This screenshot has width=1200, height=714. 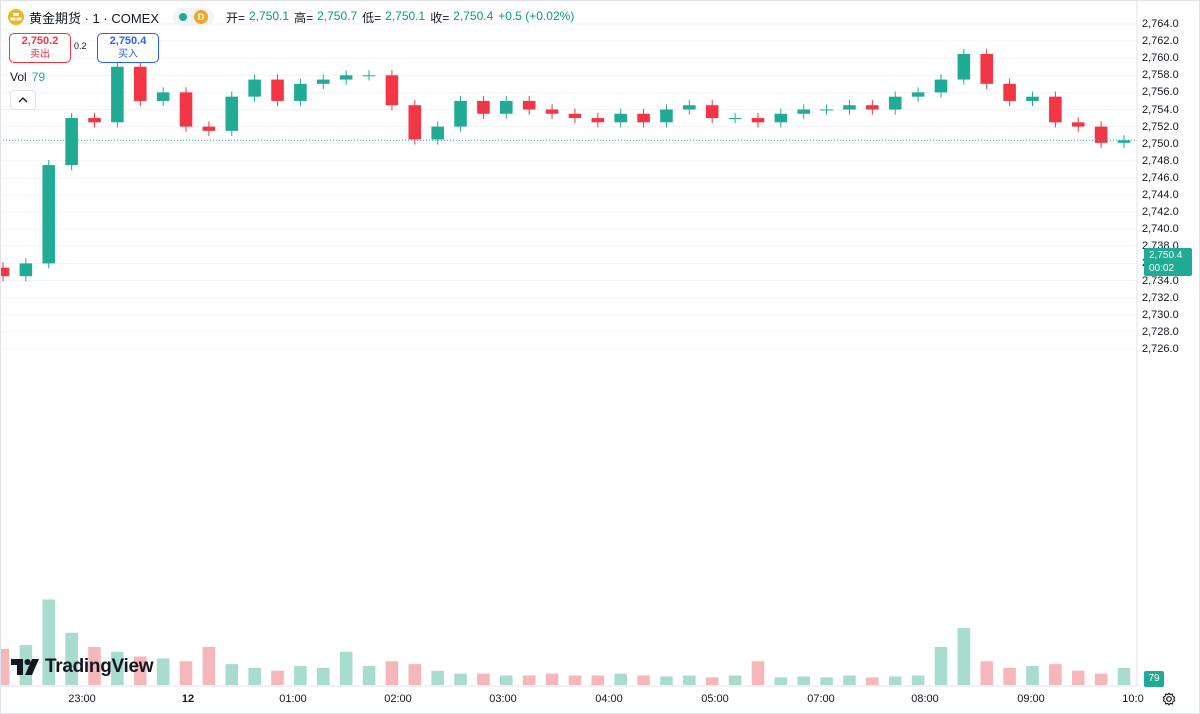 I want to click on time-tick-label: 09:00, so click(x=1031, y=699).